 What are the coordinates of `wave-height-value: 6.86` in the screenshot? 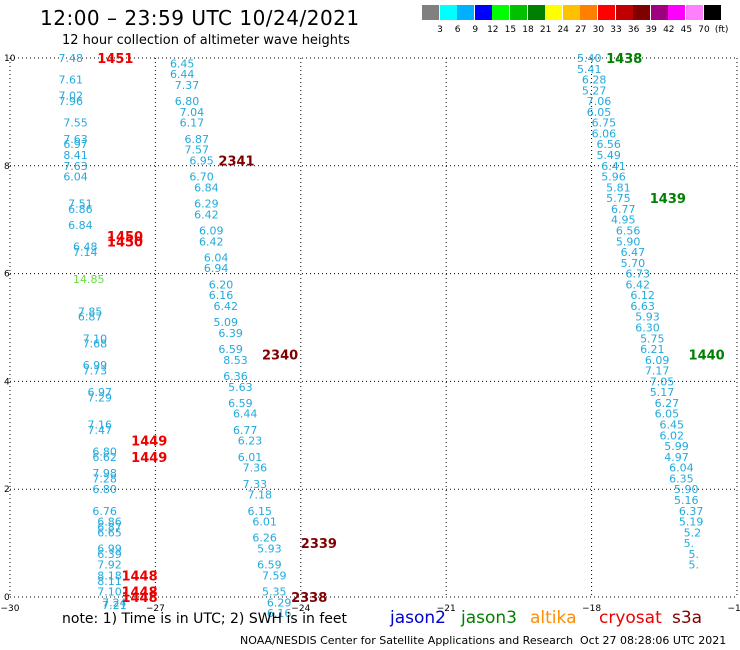 It's located at (80, 209).